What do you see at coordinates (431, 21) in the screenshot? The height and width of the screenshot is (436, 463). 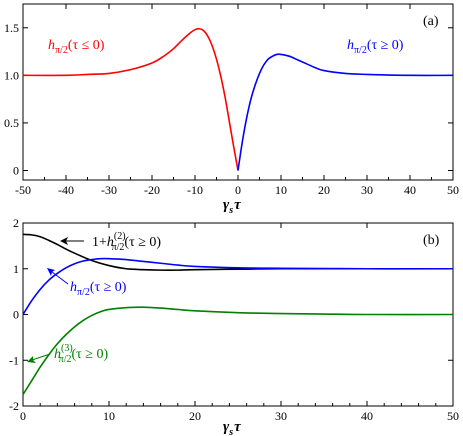 I see `panel-a-tag: (a)` at bounding box center [431, 21].